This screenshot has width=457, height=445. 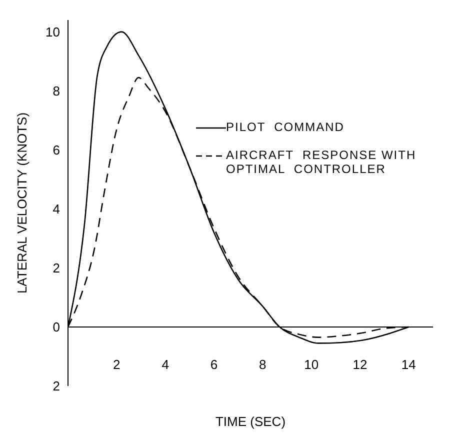 I want to click on x-tick-label: 8, so click(x=262, y=364).